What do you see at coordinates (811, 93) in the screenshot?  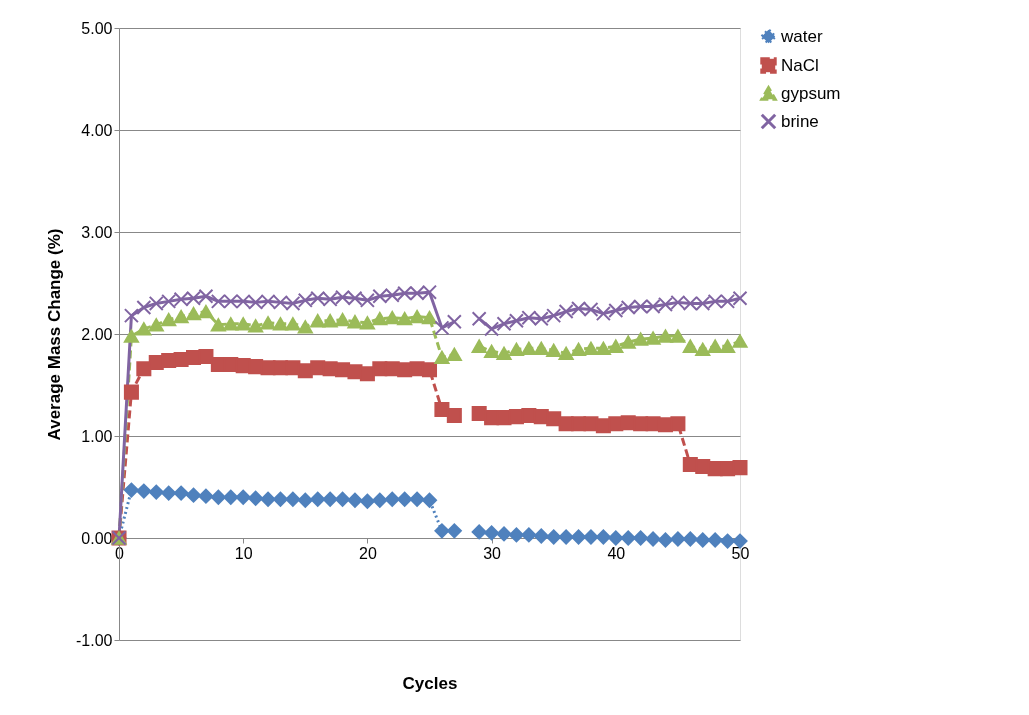 I see `legend-label: gypsum` at bounding box center [811, 93].